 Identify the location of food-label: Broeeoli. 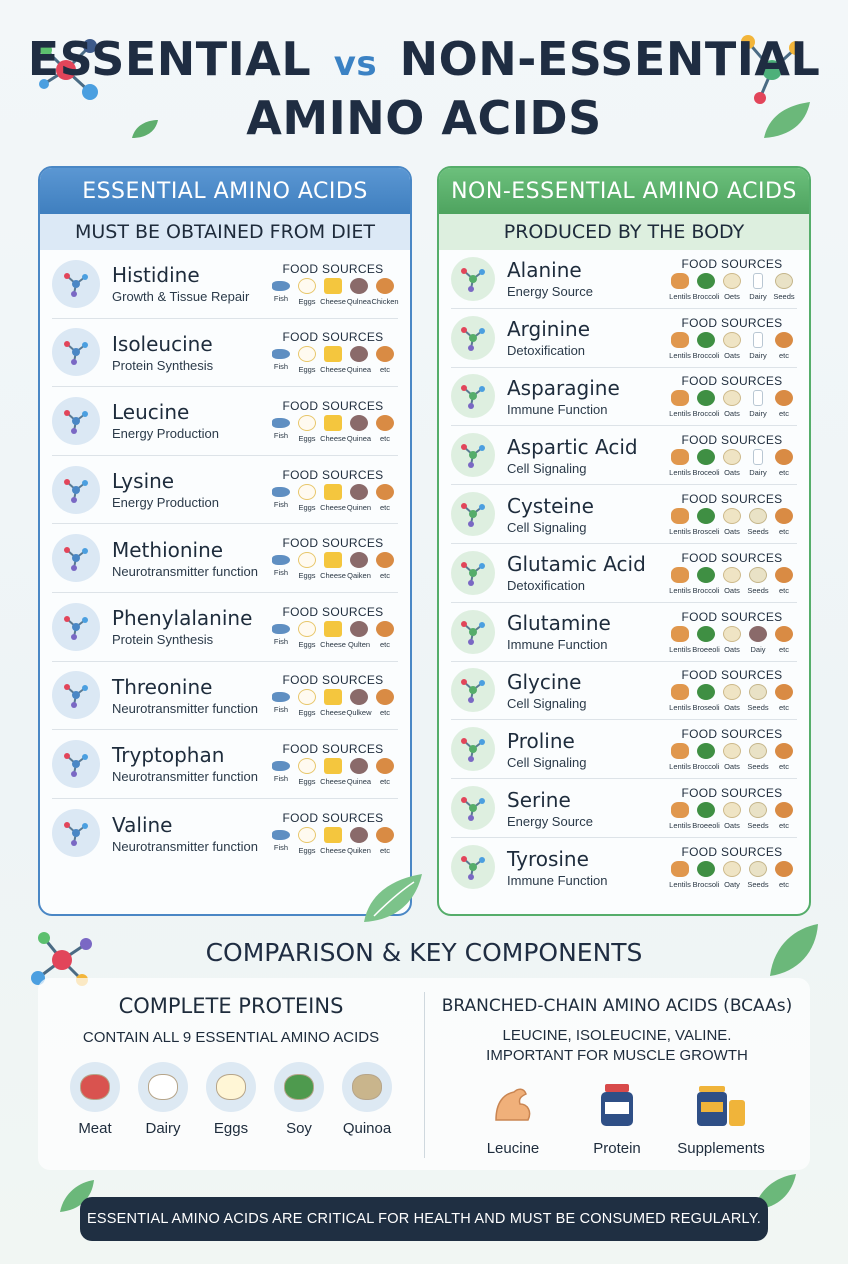
(706, 649).